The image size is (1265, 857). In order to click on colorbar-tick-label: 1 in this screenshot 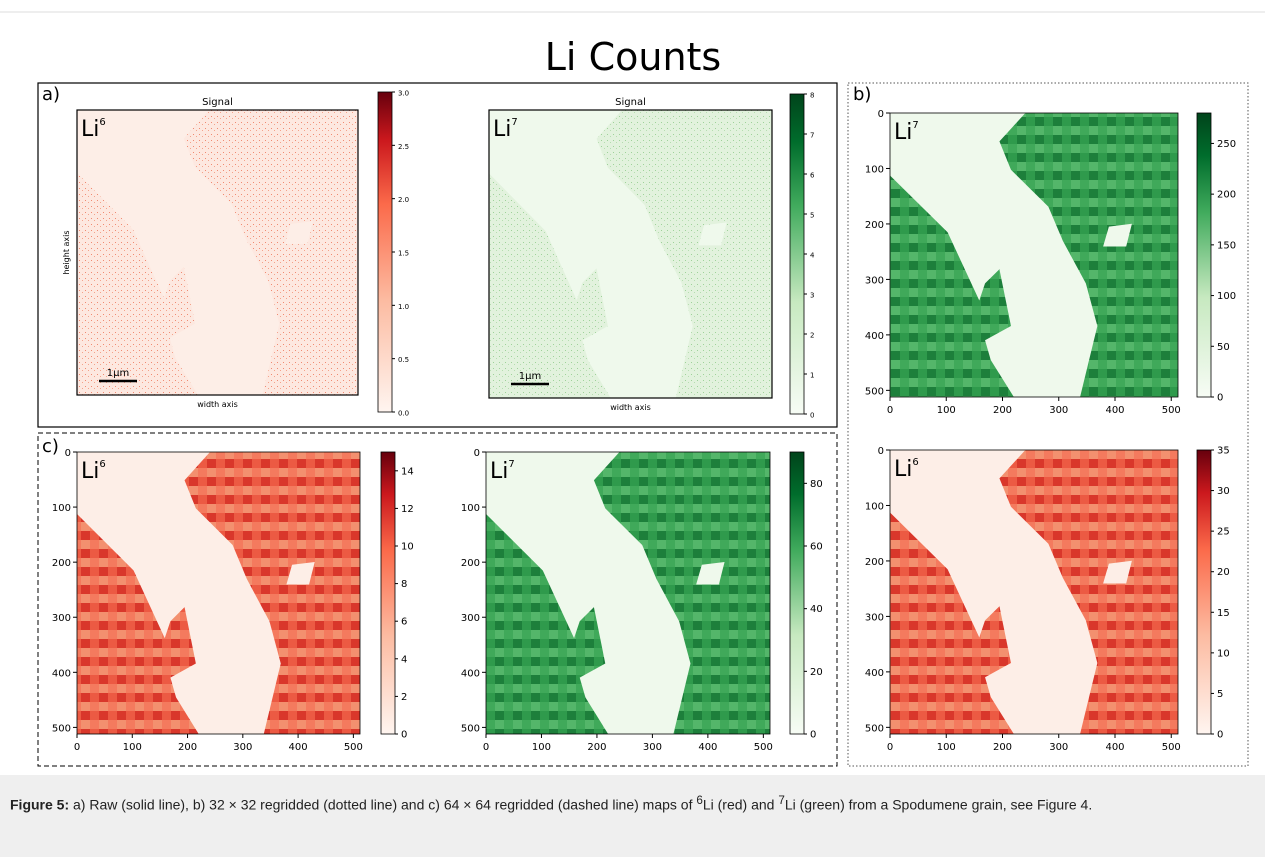, I will do `click(812, 376)`.